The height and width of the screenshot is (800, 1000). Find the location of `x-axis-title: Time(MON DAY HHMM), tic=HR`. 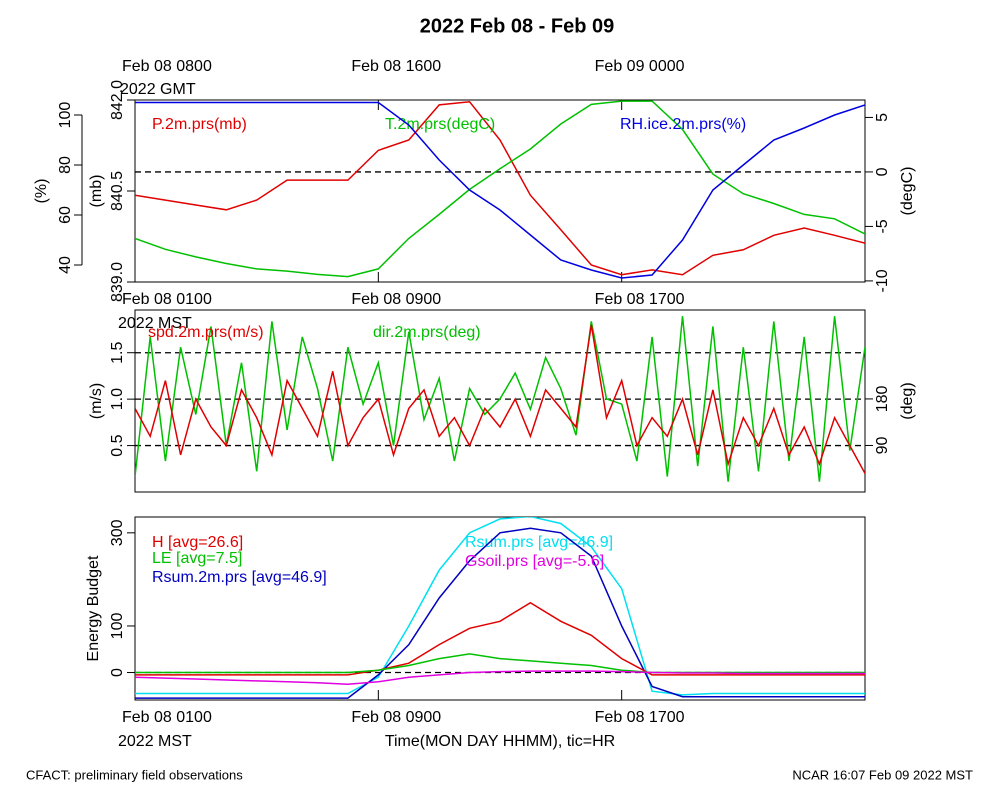

x-axis-title: Time(MON DAY HHMM), tic=HR is located at coordinates (500, 741).